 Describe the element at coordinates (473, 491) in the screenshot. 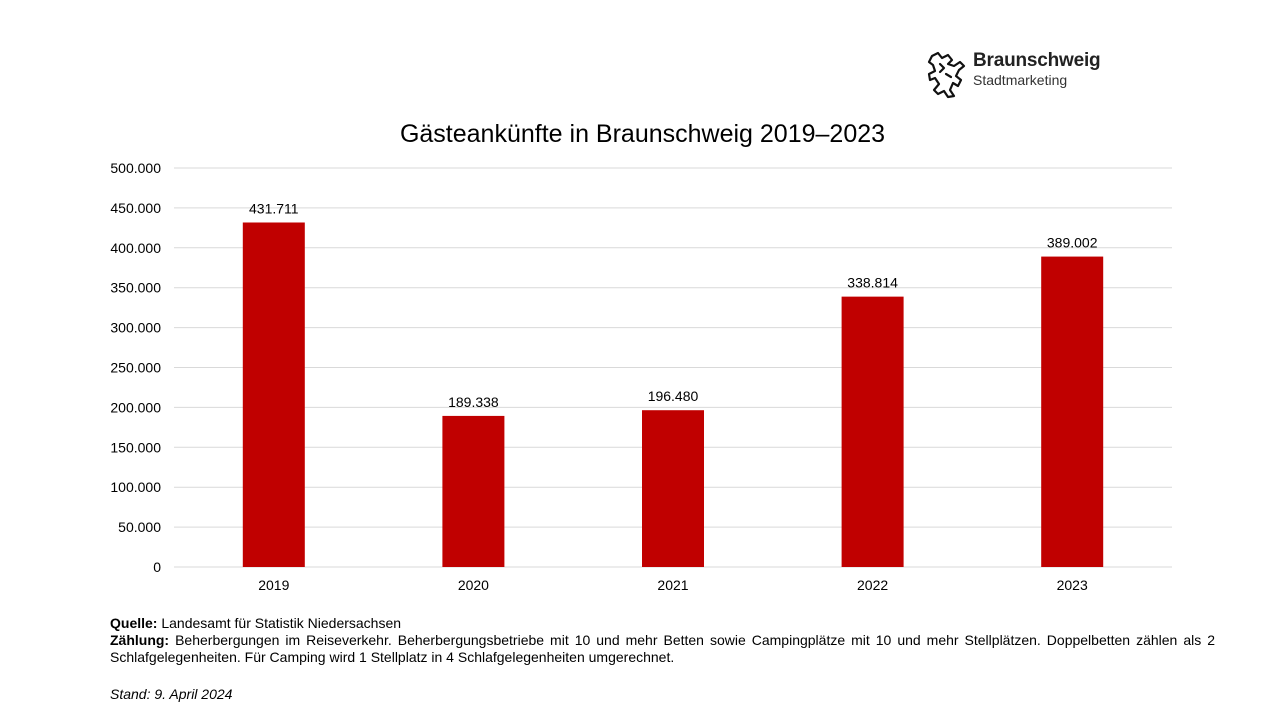

I see `bar-2020` at that location.